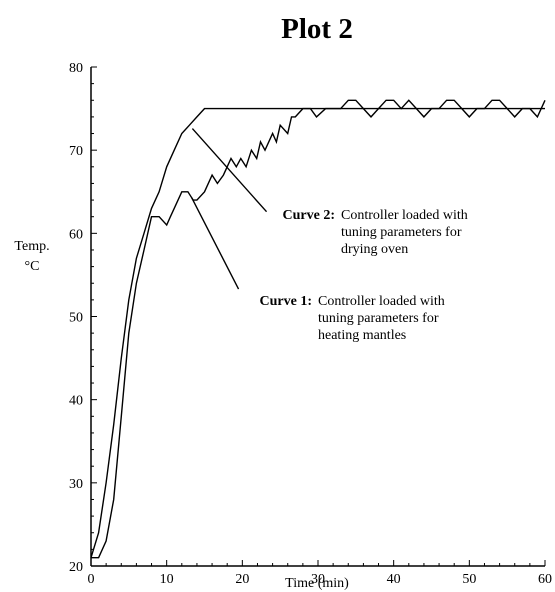 This screenshot has width=555, height=592. Describe the element at coordinates (76, 401) in the screenshot. I see `y-tick-label: 40` at that location.